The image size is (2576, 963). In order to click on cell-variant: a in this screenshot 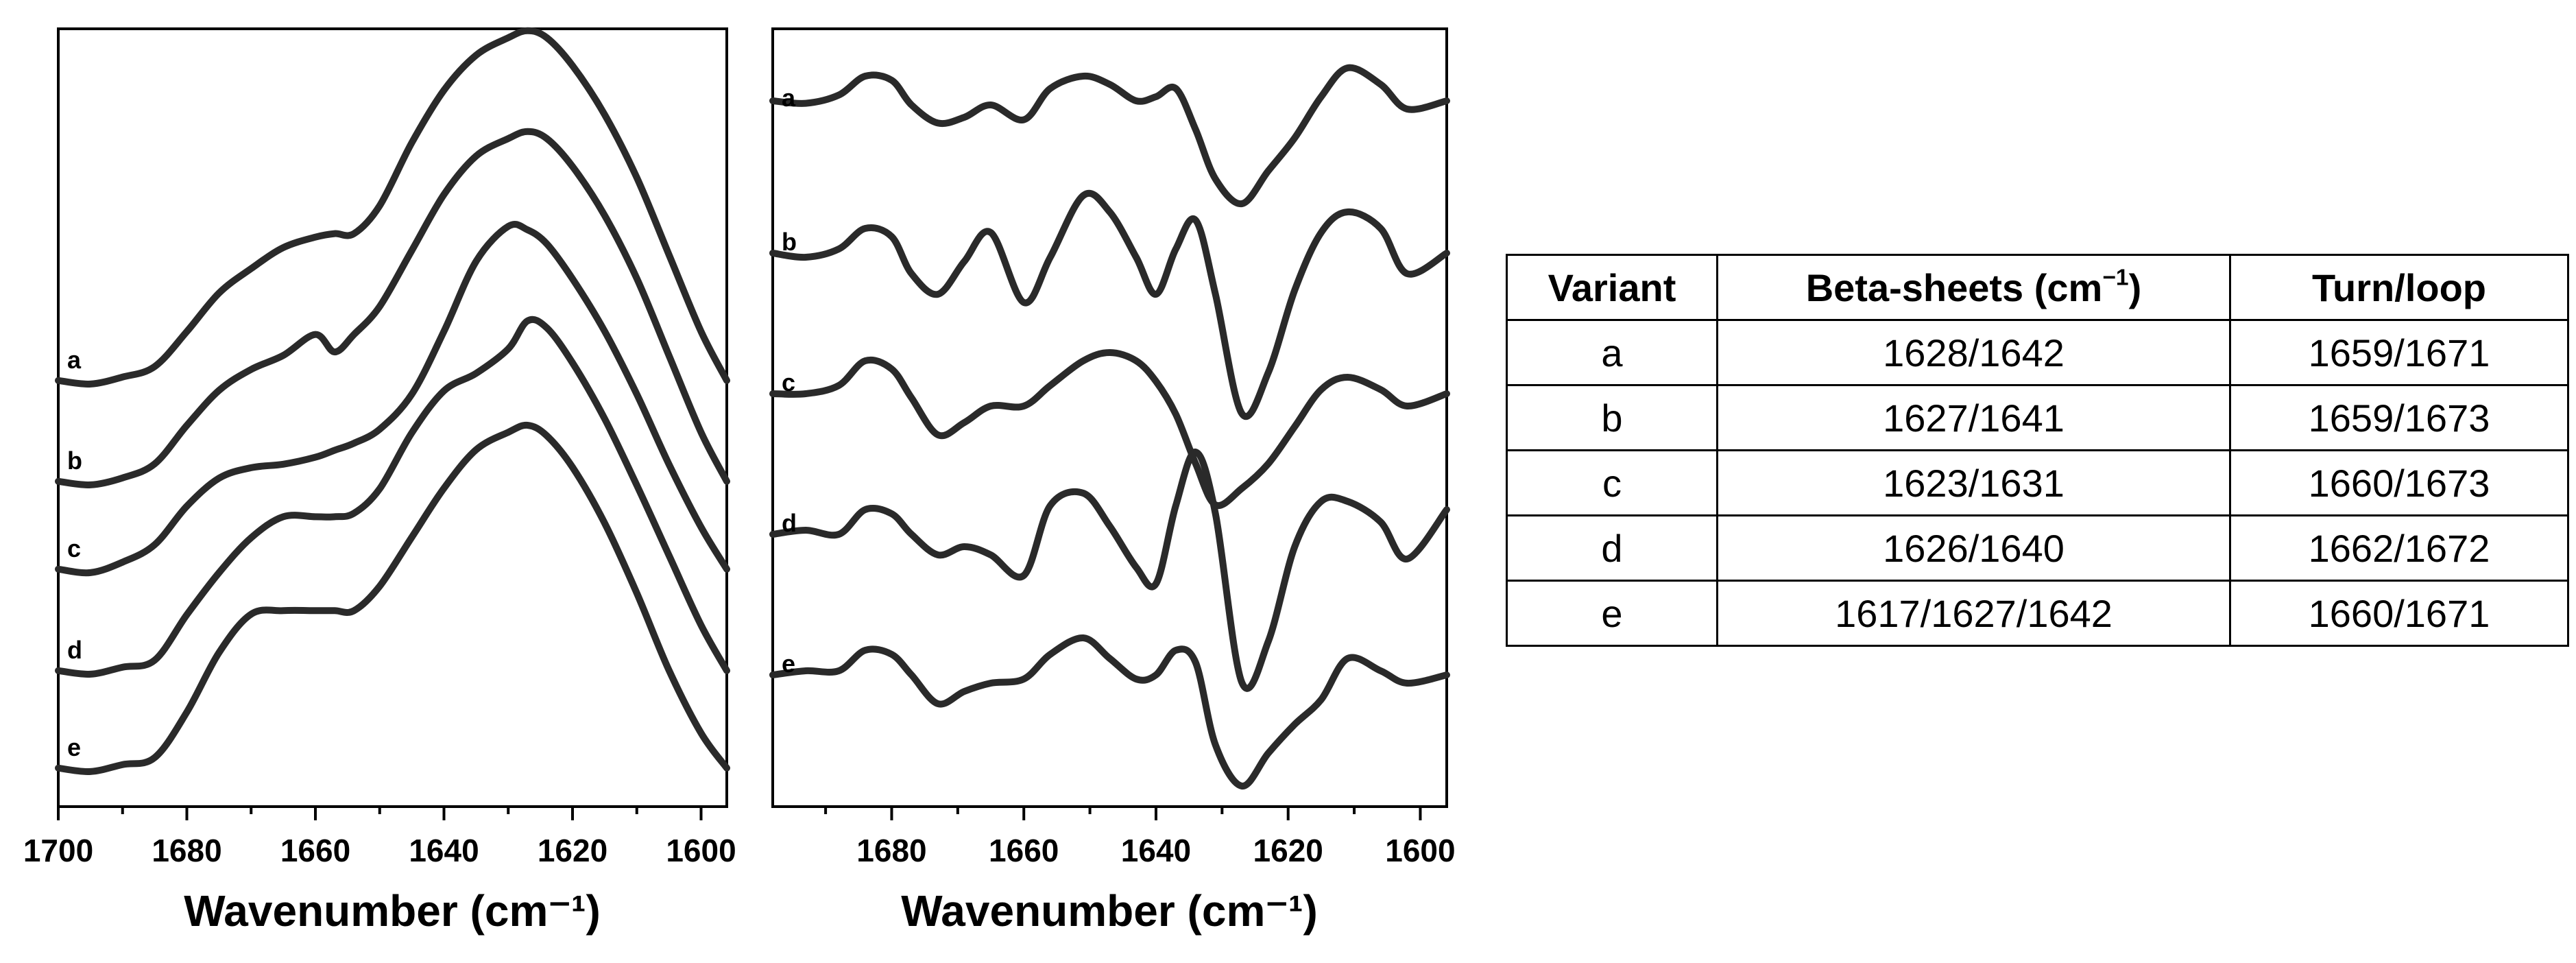, I will do `click(1612, 352)`.